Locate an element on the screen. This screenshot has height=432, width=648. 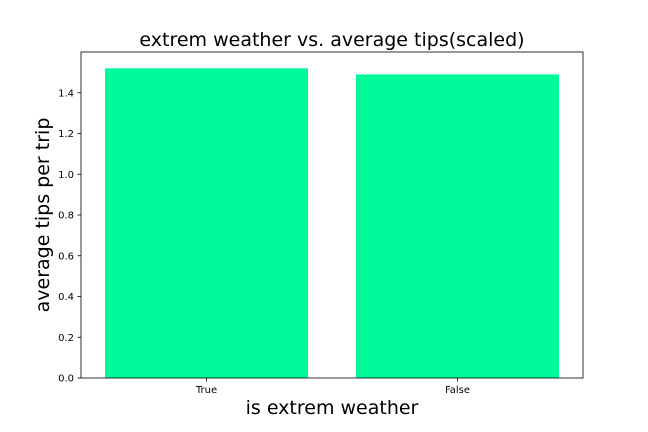
y-tick-label: 0.0 is located at coordinates (66, 379).